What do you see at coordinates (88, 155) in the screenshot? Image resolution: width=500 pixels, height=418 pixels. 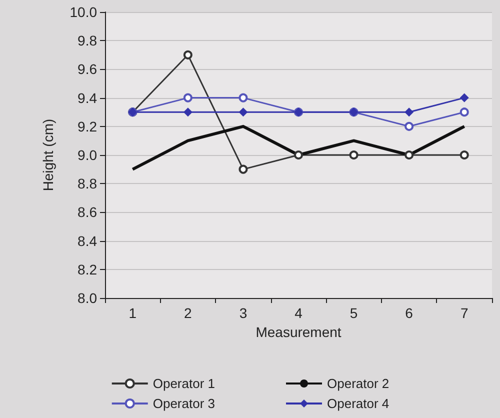 I see `y-tick-label: 9.0` at bounding box center [88, 155].